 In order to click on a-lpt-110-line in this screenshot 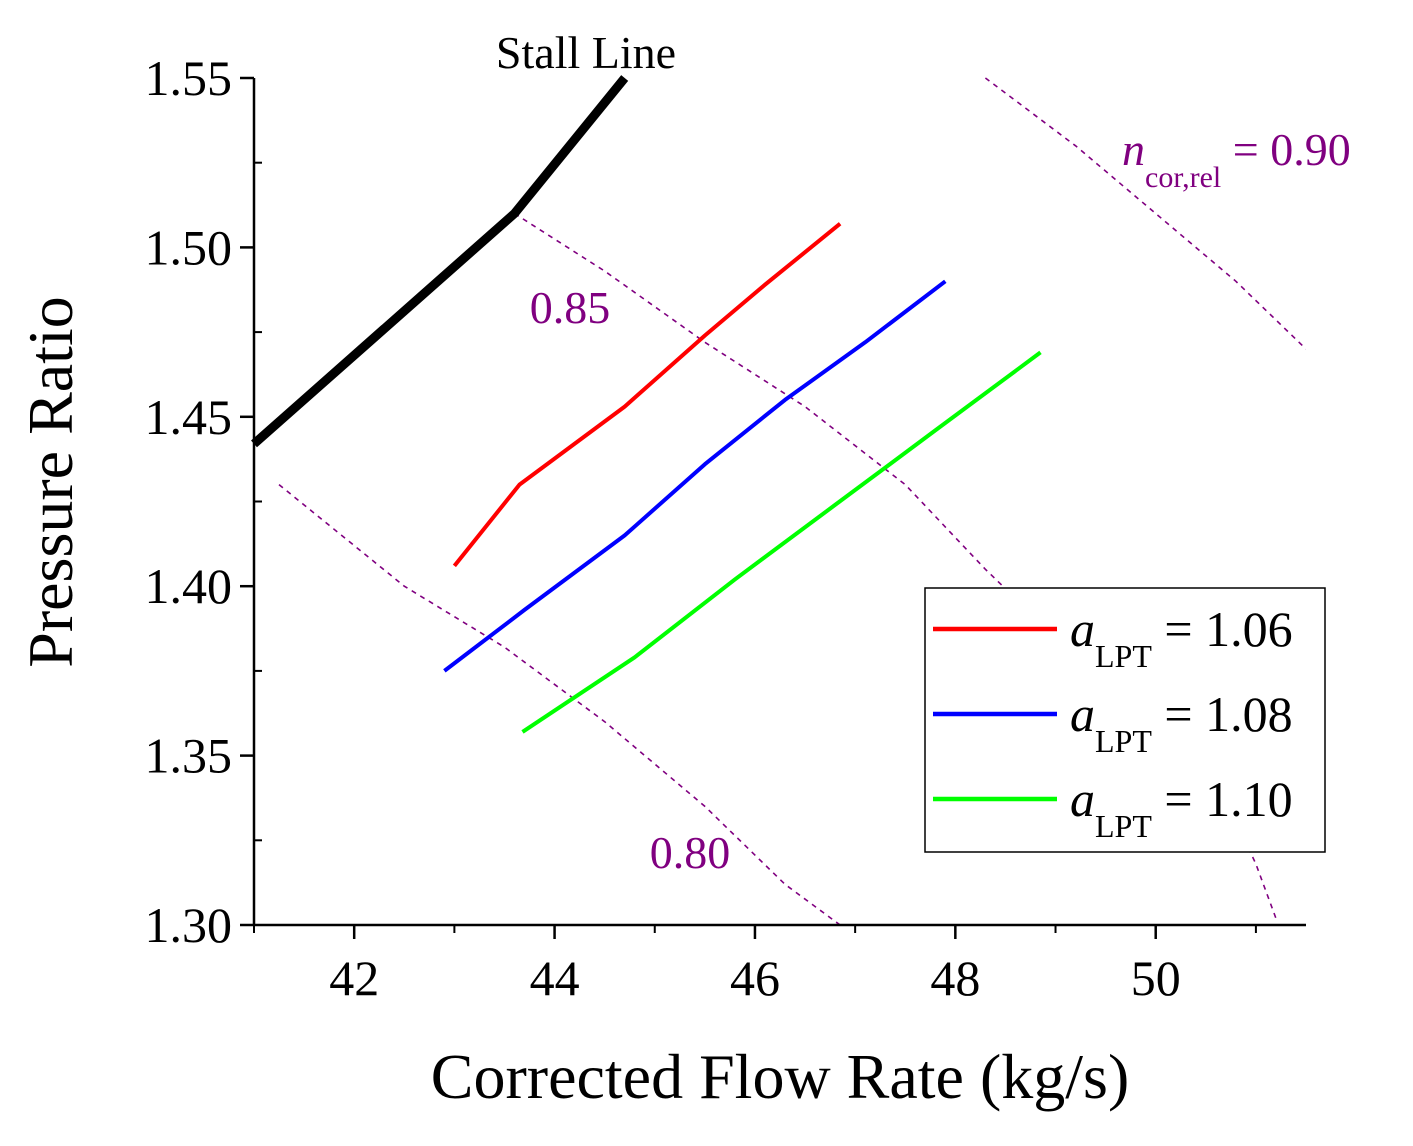, I will do `click(781, 542)`.